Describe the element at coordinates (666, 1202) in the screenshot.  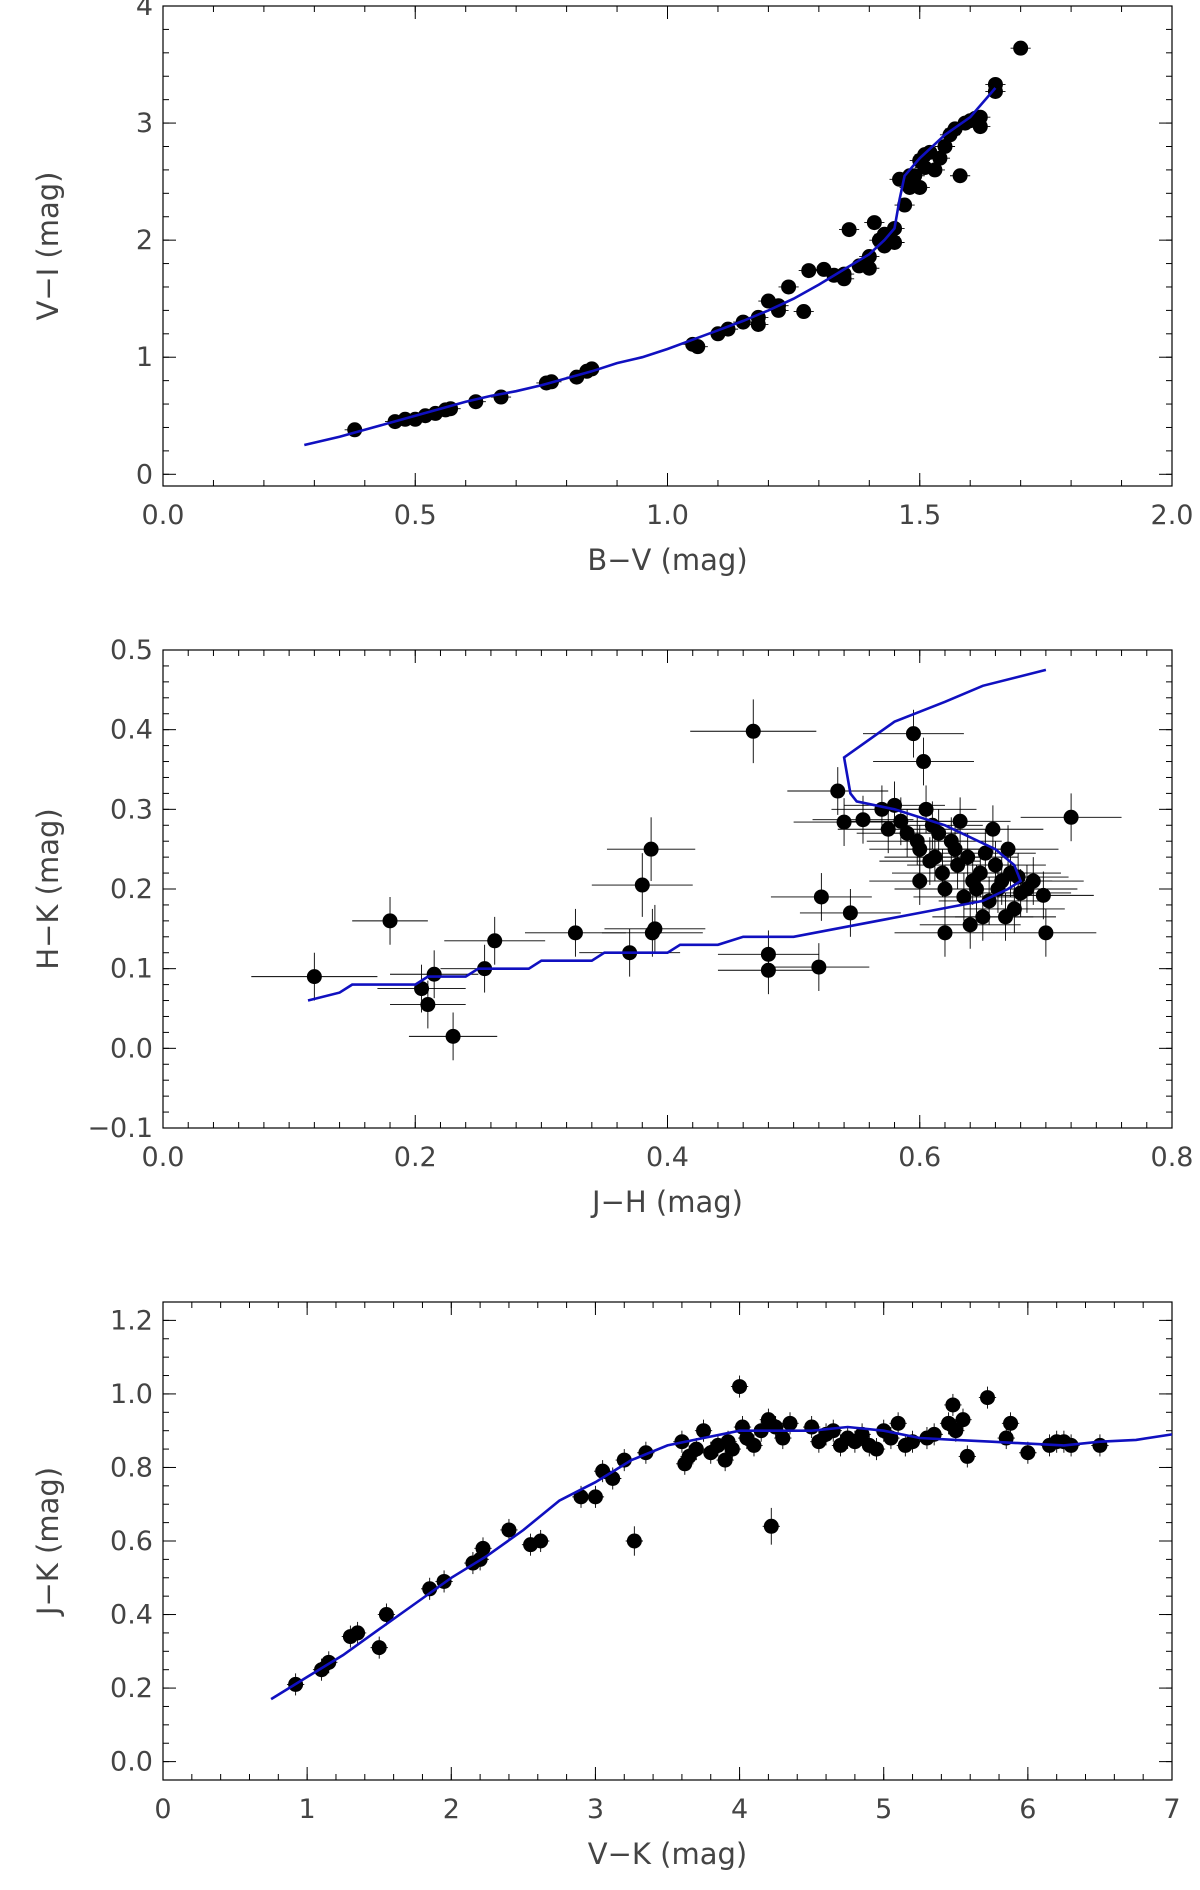
I see `jh-hk-x-axis-title: J−H (mag)` at that location.